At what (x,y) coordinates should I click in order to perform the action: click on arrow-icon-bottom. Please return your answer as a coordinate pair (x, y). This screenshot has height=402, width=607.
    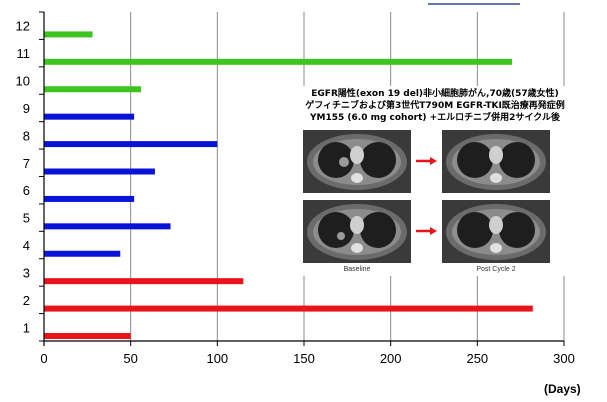
    Looking at the image, I should click on (426, 231).